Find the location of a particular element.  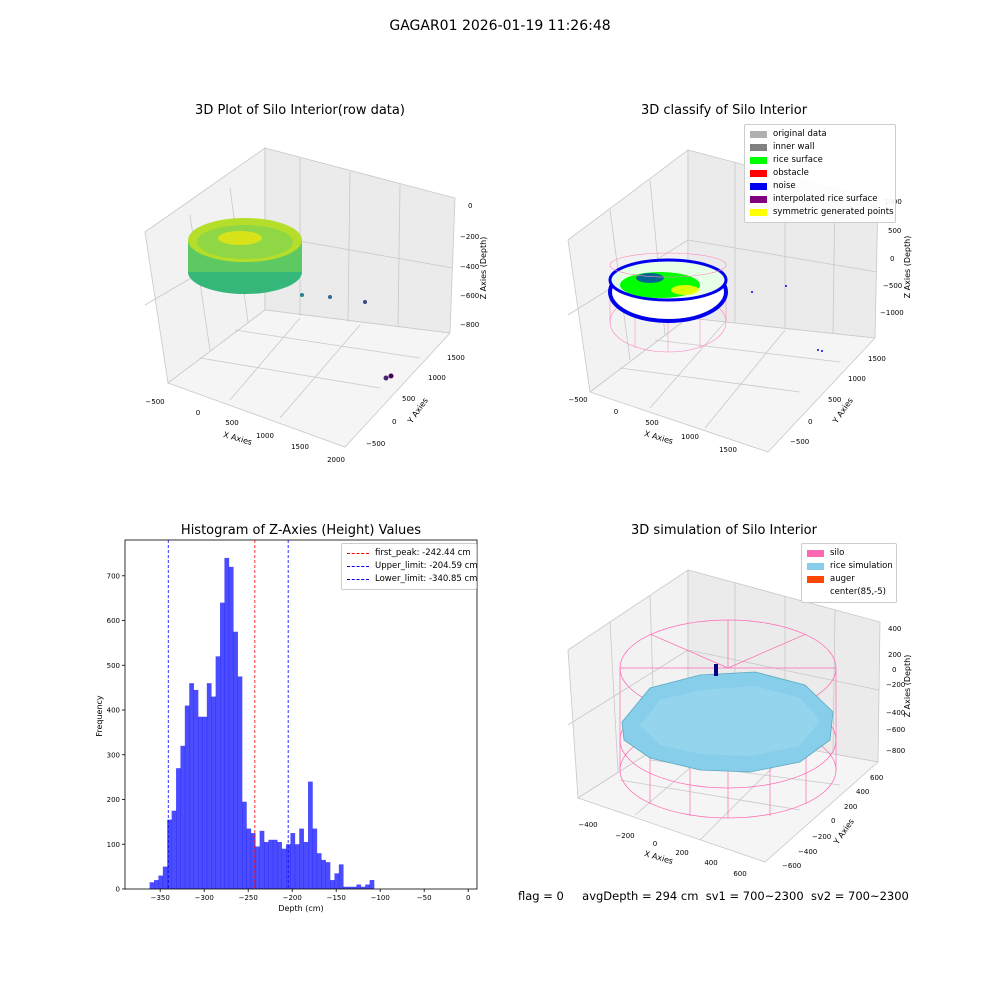

histogram-threshold-lines is located at coordinates (228, 714).